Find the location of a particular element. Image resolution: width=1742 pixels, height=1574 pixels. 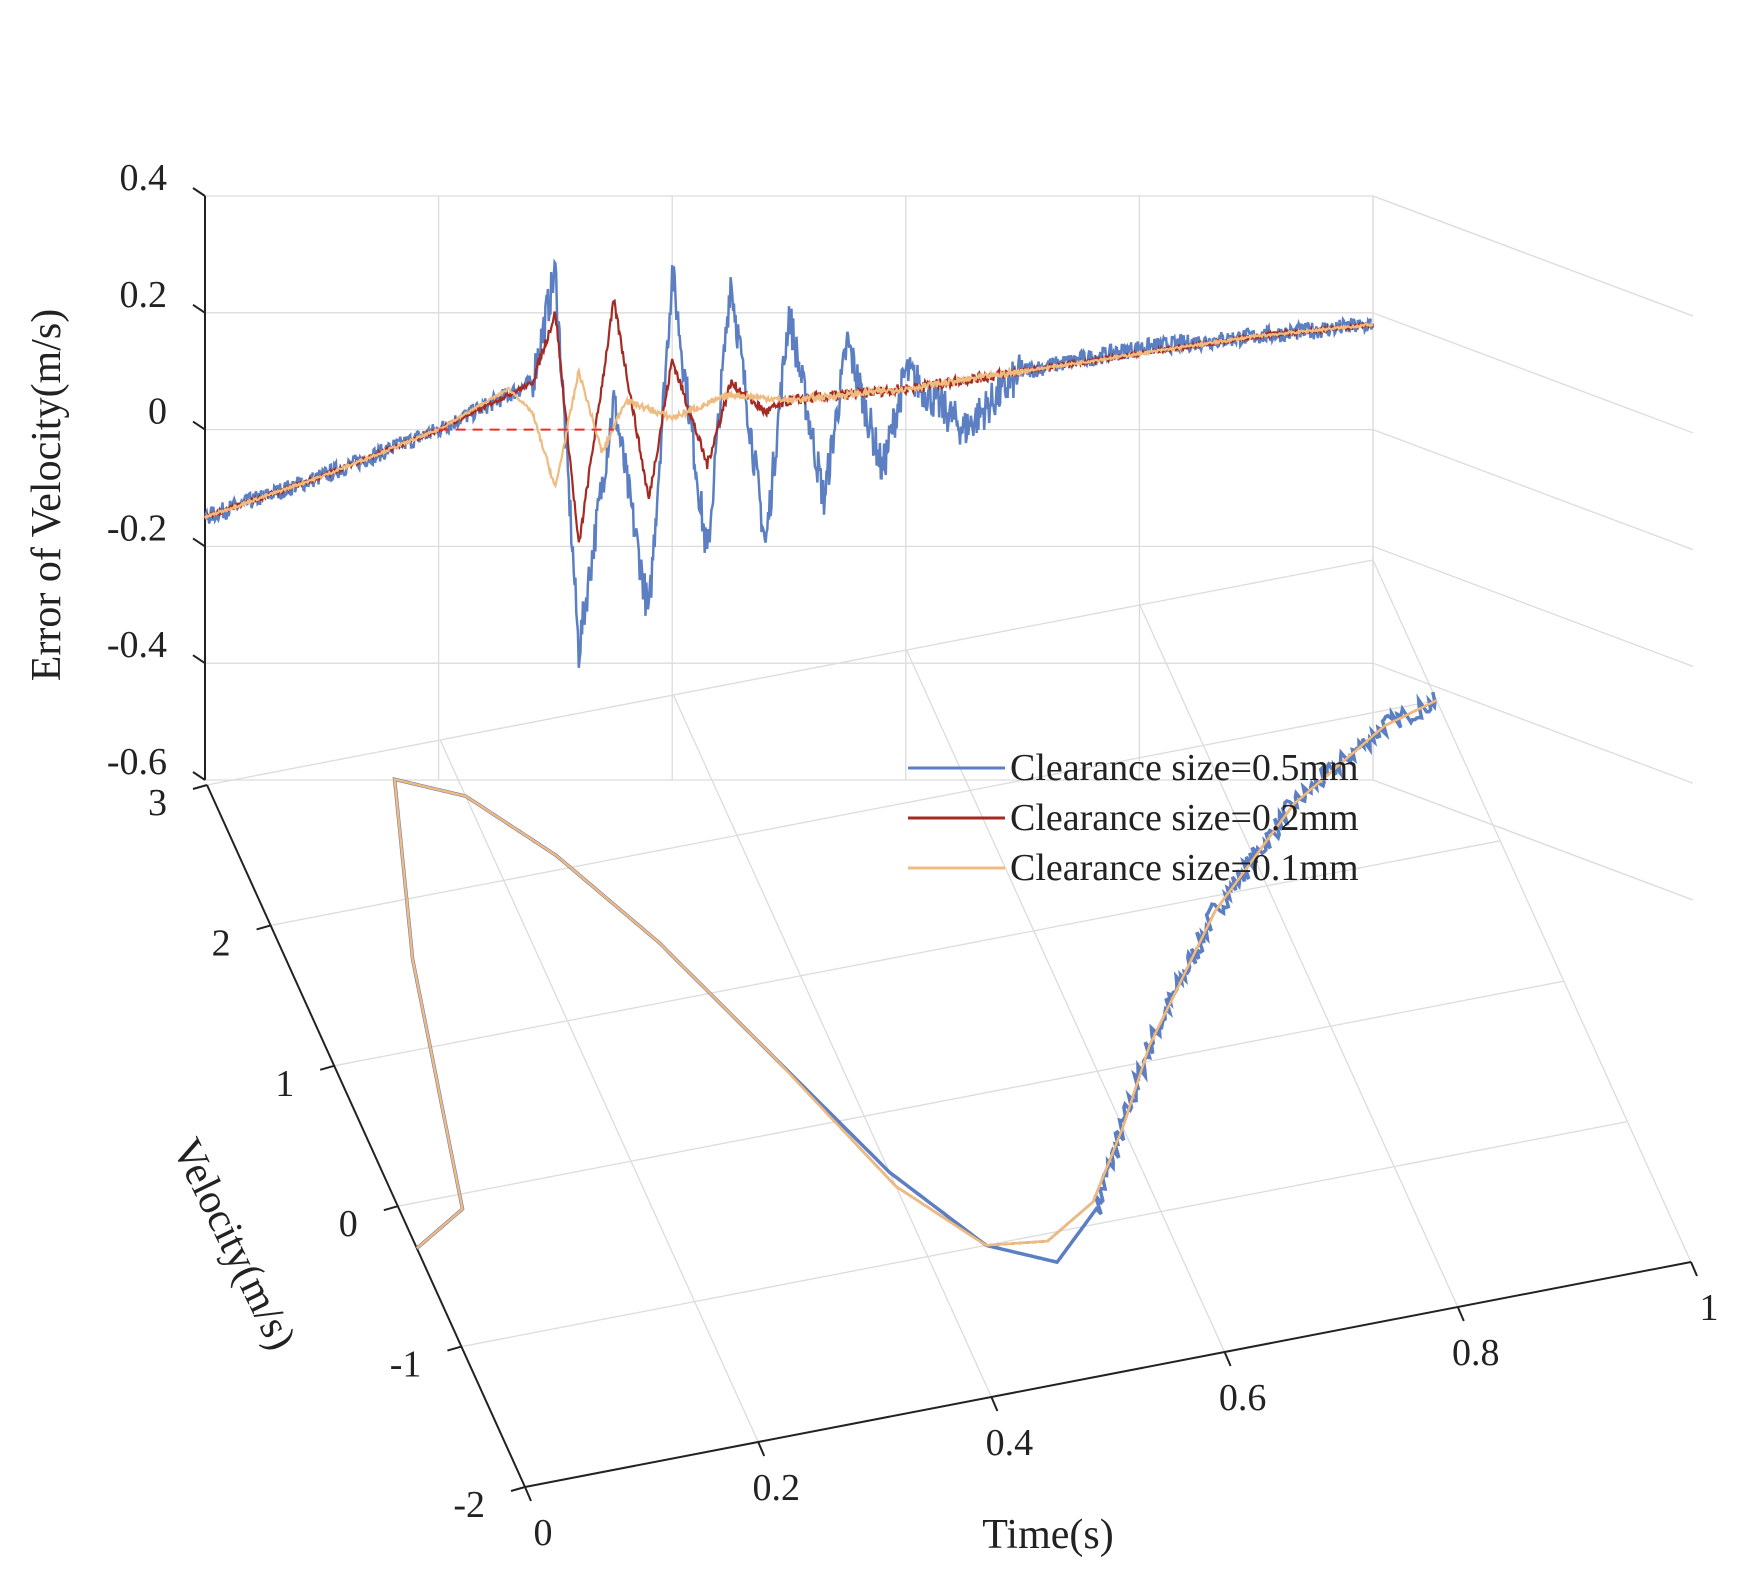

legend-label-0: Clearance size=0.5mm is located at coordinates (1184, 768).